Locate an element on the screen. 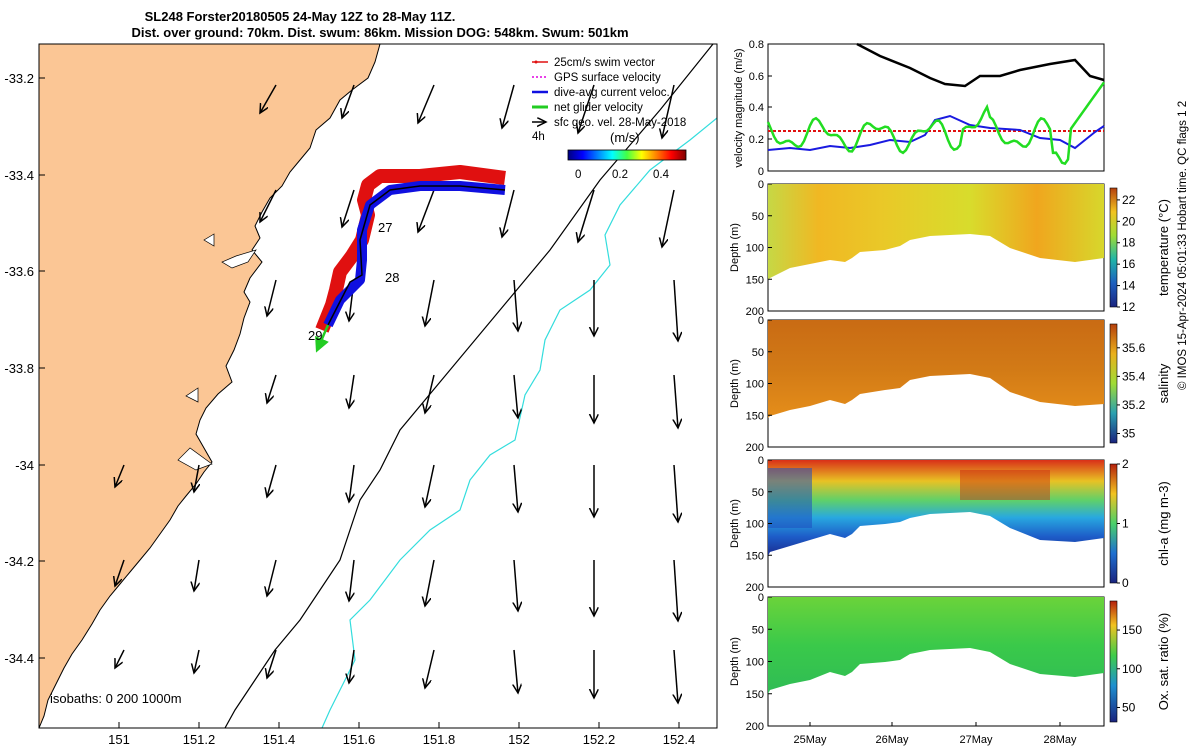 Image resolution: width=1200 pixels, height=750 pixels. colorbar-tick: 1 is located at coordinates (1125, 524).